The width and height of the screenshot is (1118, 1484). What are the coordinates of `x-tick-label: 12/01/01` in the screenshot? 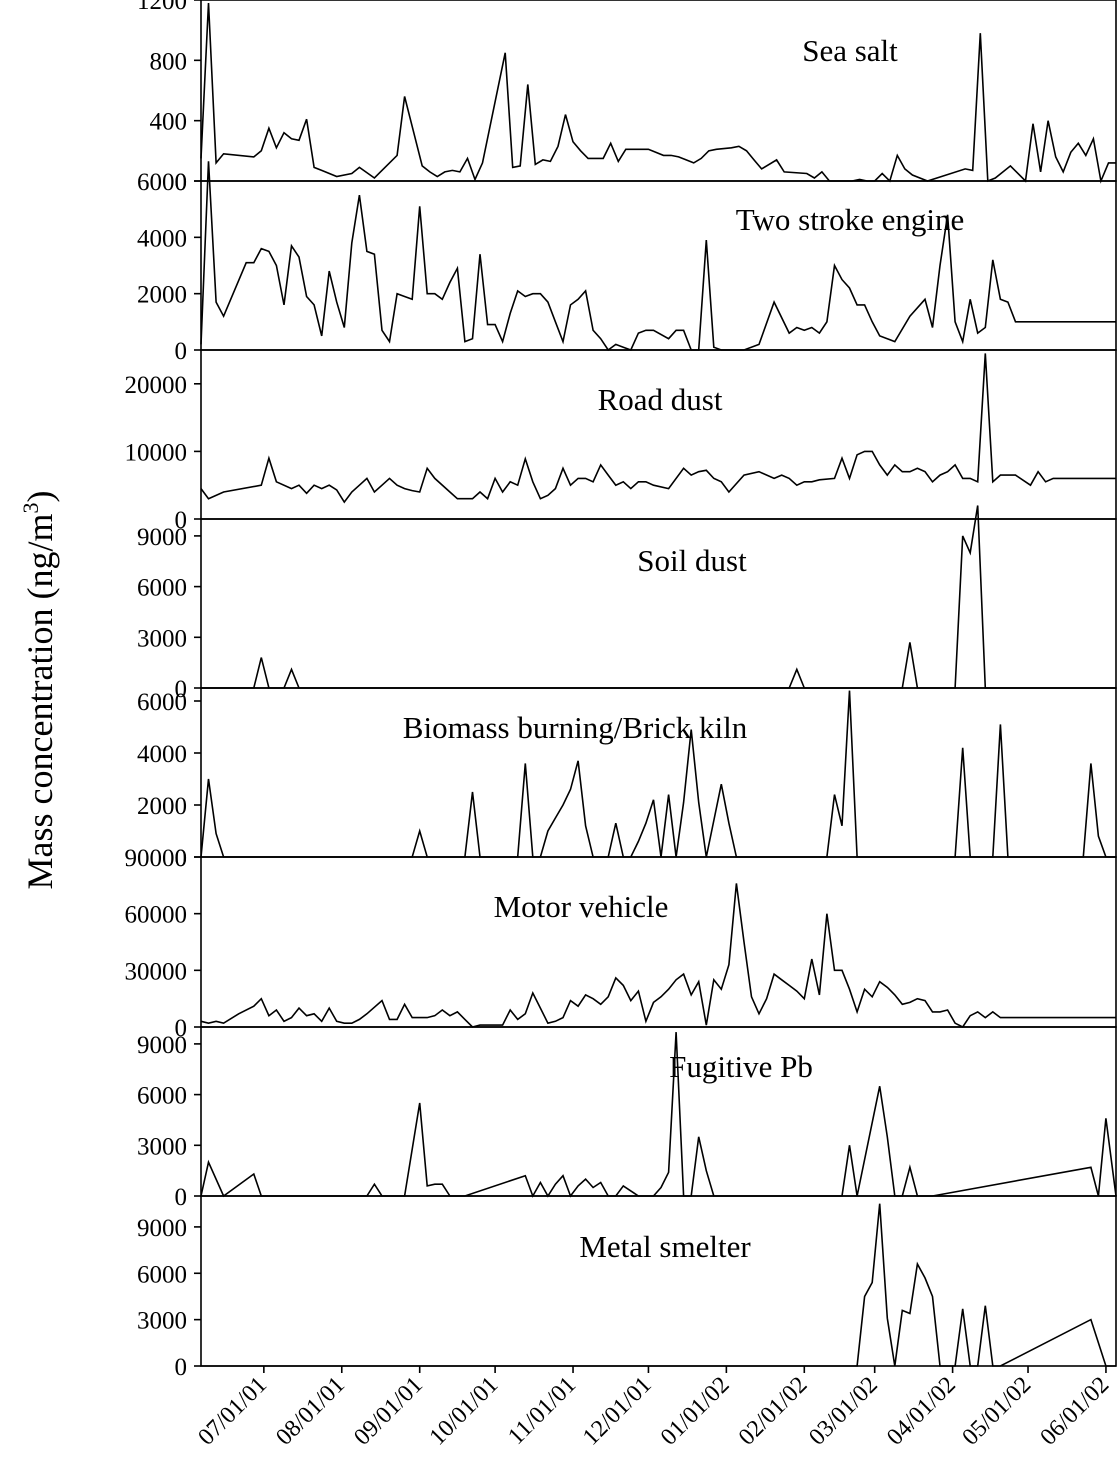 It's located at (617, 1411).